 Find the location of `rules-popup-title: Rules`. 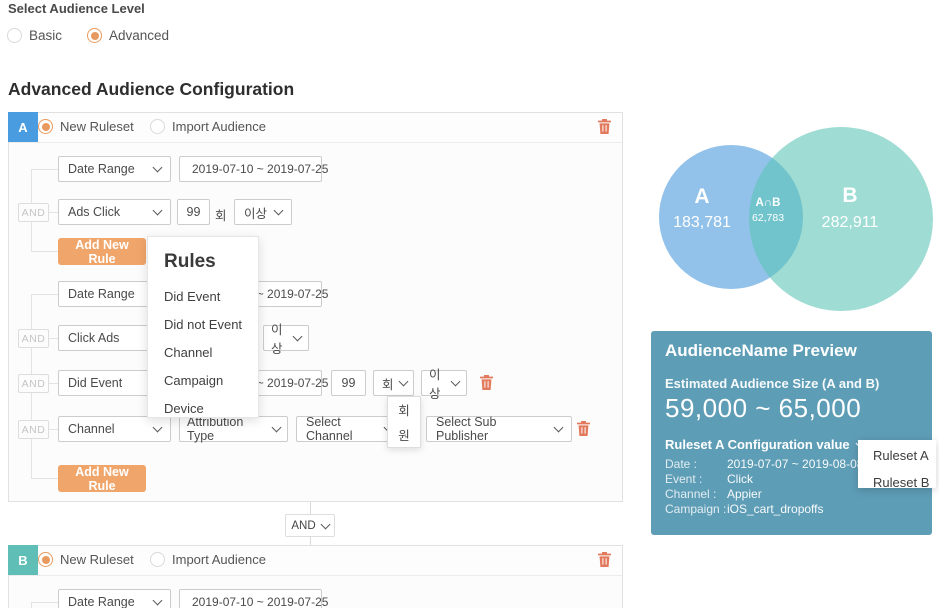

rules-popup-title: Rules is located at coordinates (190, 261).